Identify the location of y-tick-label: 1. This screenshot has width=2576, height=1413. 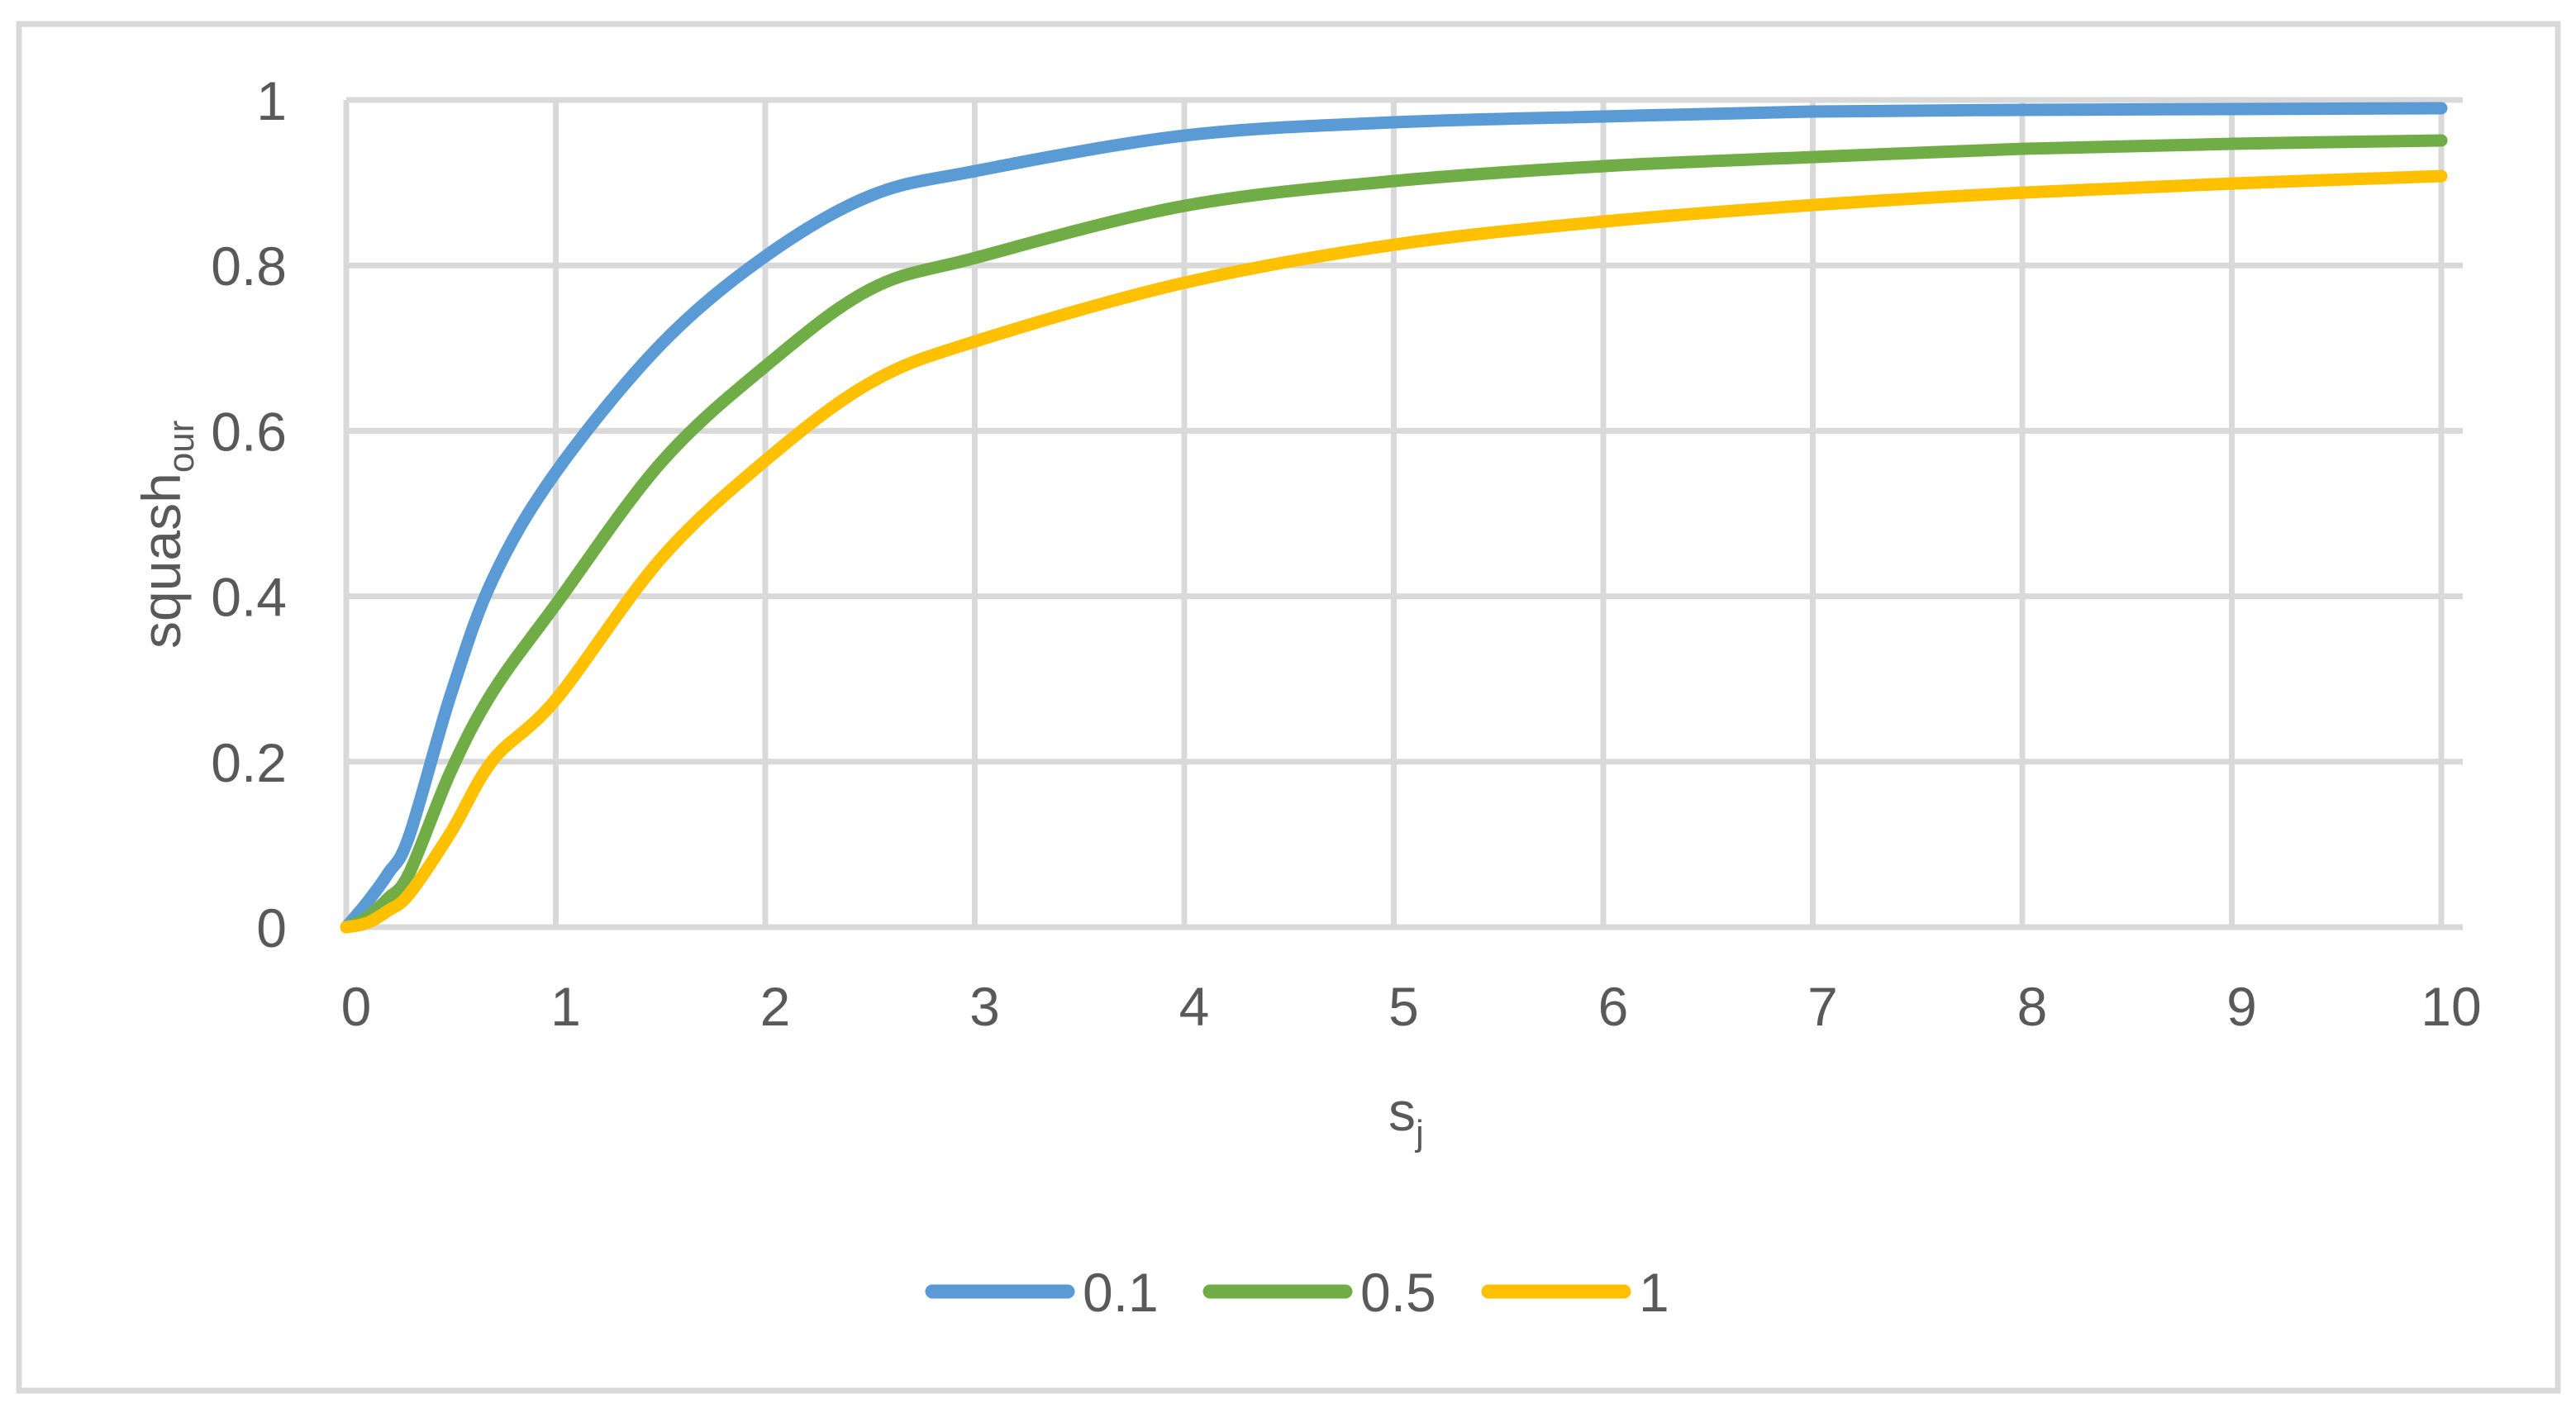
(272, 100).